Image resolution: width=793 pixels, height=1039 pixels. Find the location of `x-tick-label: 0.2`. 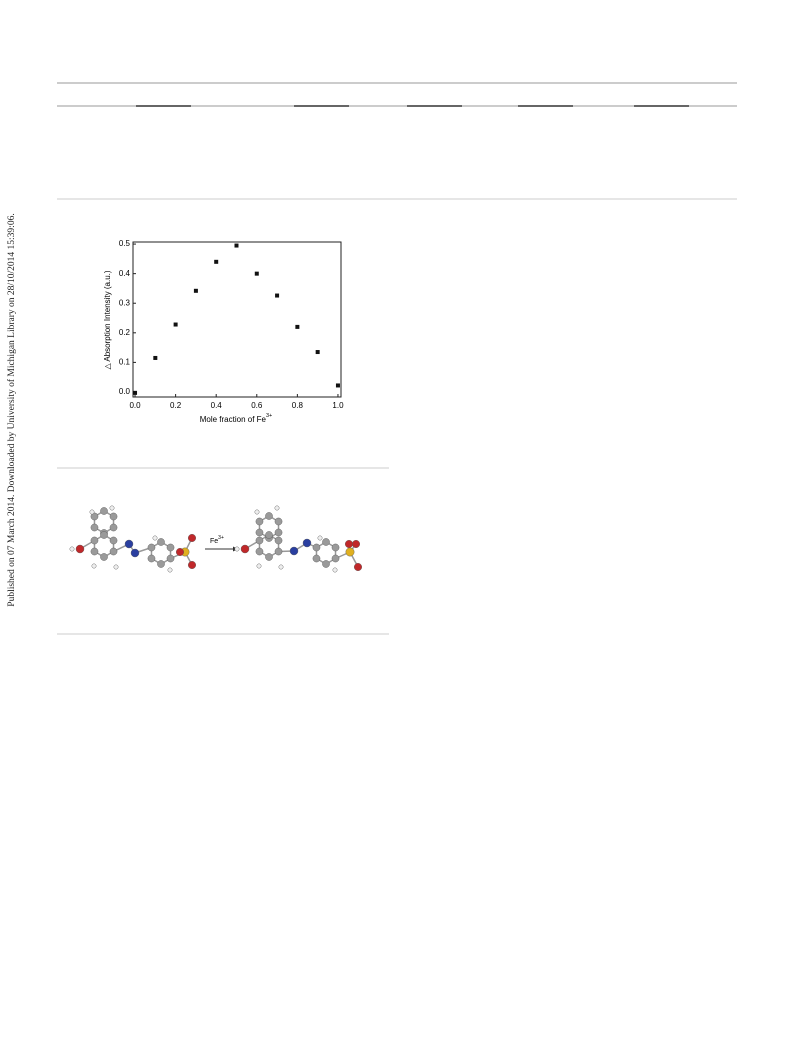

x-tick-label: 0.2 is located at coordinates (176, 405).